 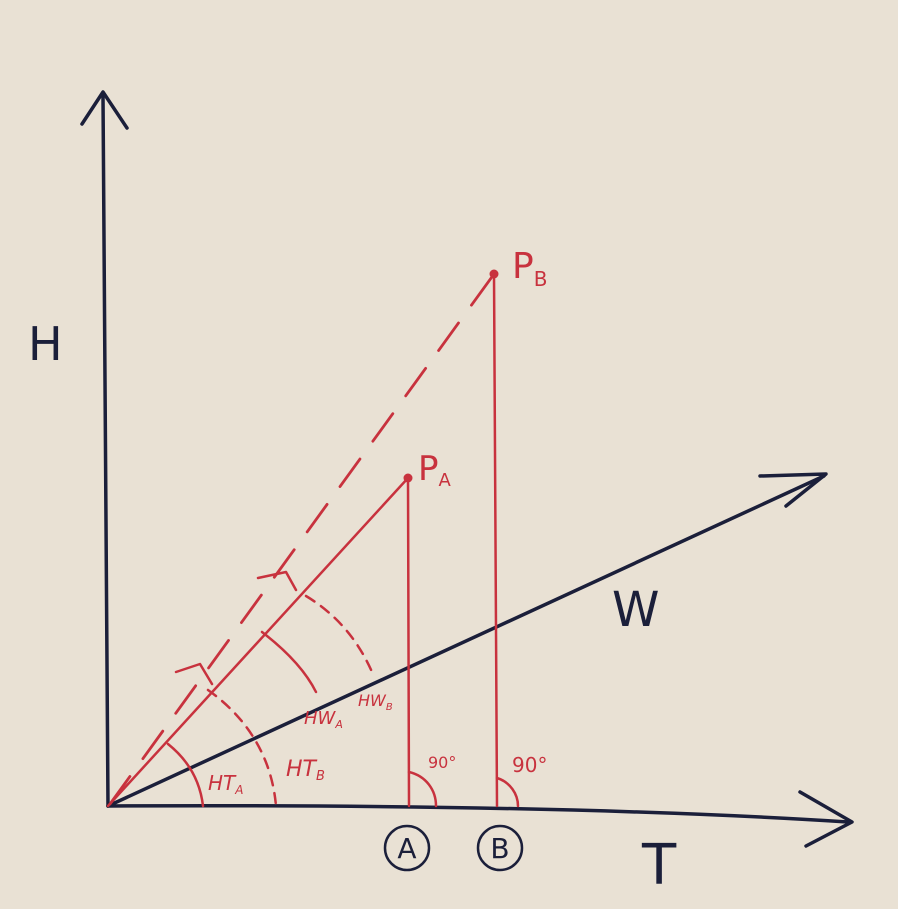 I want to click on ht-b-label: HTB, so click(x=305, y=770).